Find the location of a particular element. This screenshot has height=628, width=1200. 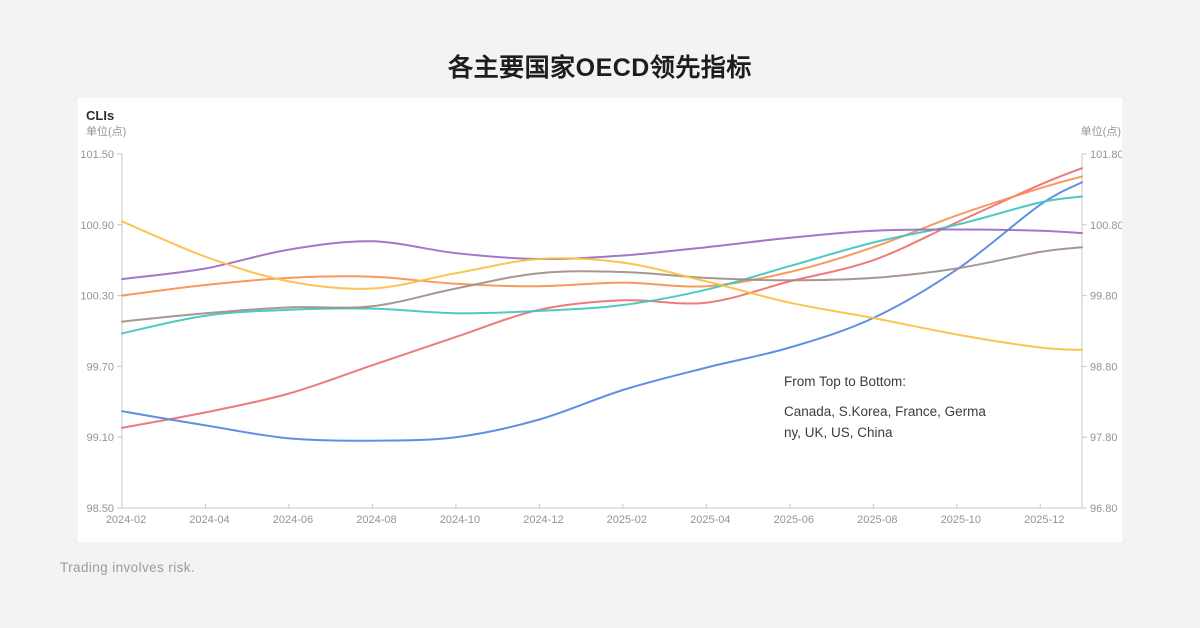

right-axis-tick-label: 98.80 is located at coordinates (1104, 367).